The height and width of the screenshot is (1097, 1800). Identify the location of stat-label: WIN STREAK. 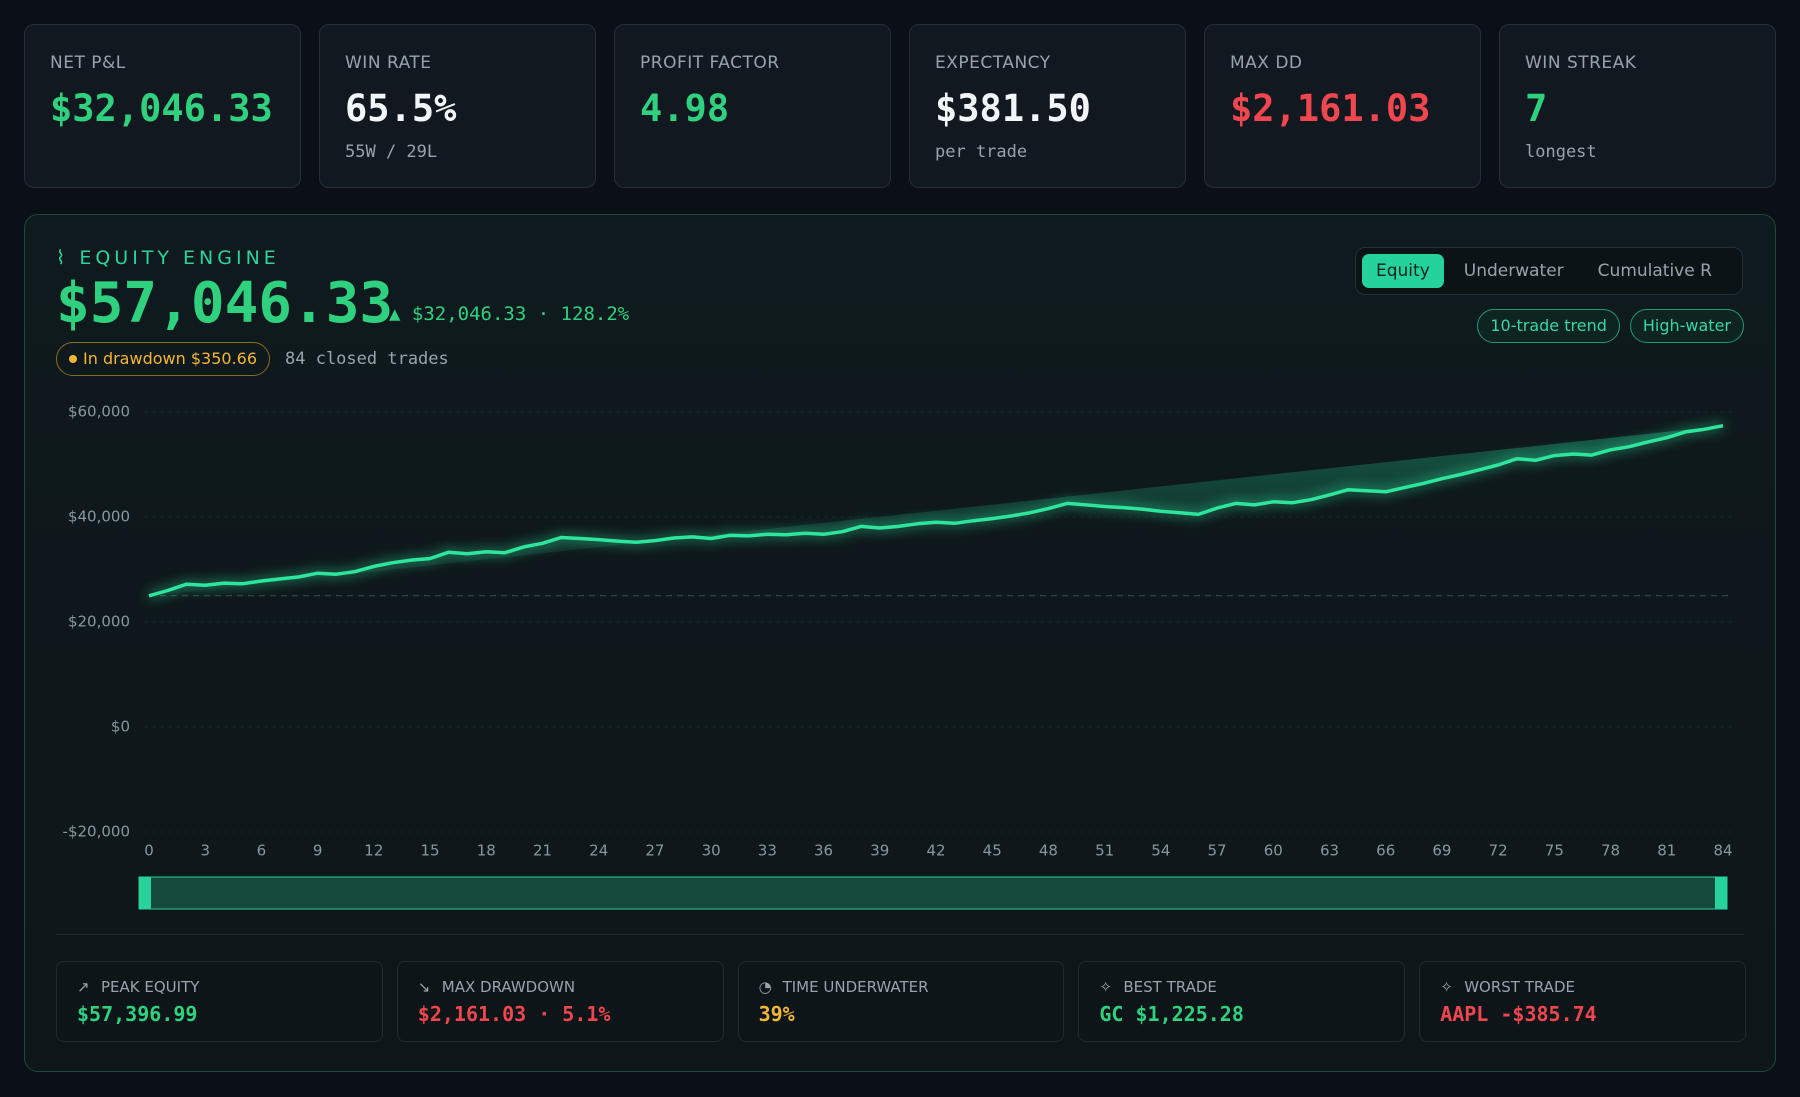
(1581, 63).